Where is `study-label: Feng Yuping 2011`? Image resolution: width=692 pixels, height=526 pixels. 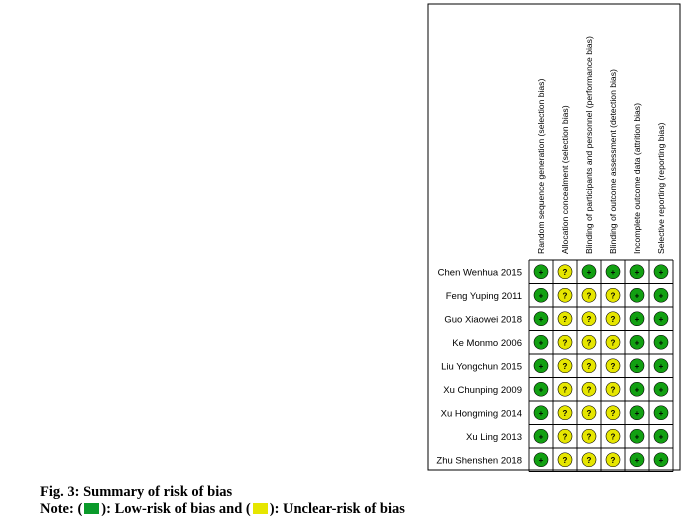
study-label: Feng Yuping 2011 is located at coordinates (484, 296).